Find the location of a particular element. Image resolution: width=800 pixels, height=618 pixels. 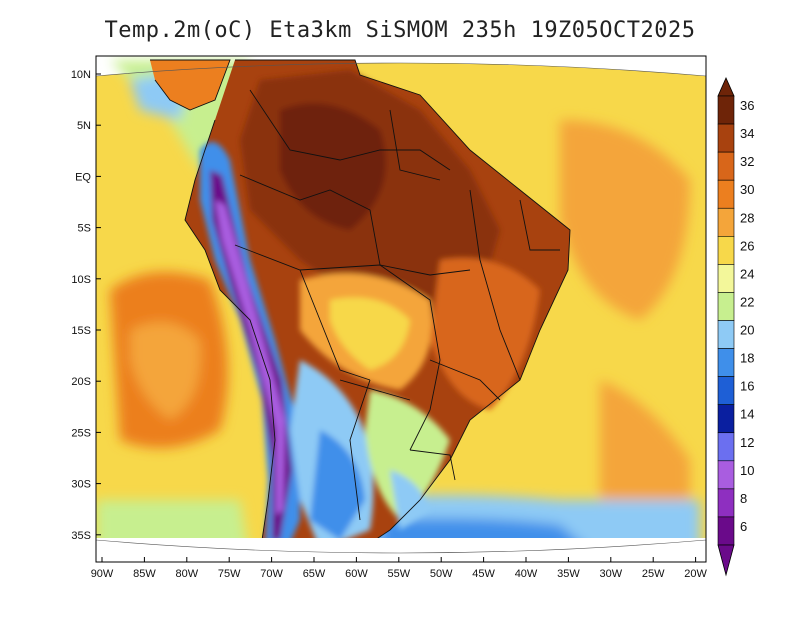

colorbar-label: 28 is located at coordinates (747, 217).